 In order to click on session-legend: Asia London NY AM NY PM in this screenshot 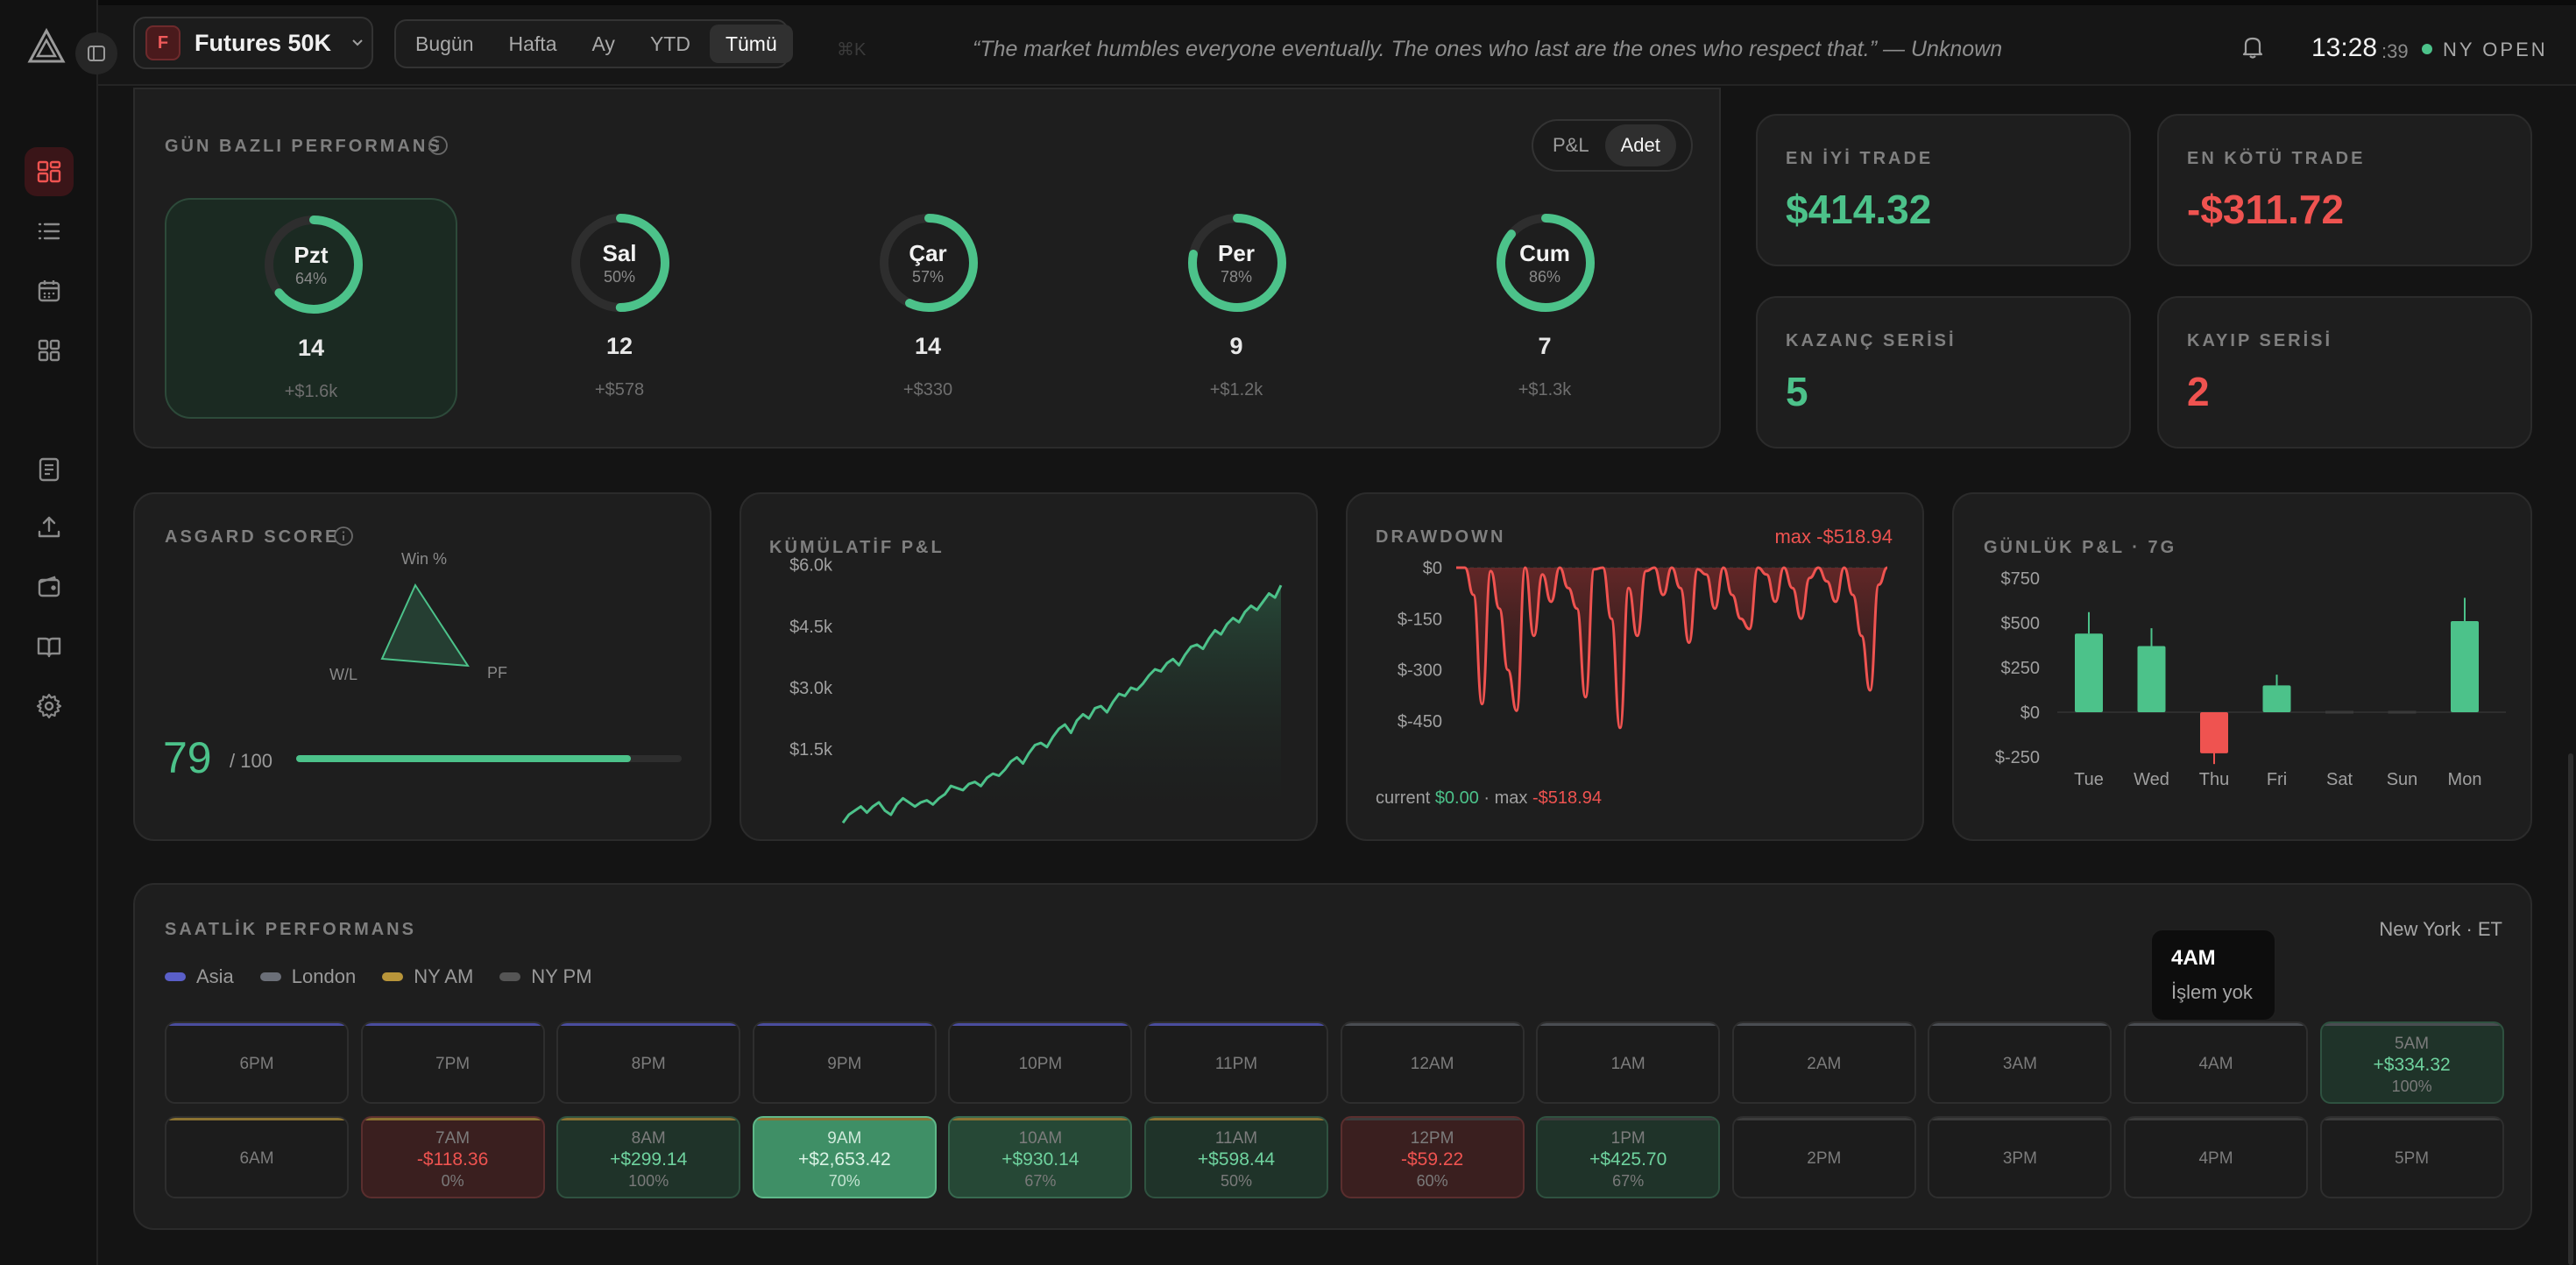, I will do `click(378, 977)`.